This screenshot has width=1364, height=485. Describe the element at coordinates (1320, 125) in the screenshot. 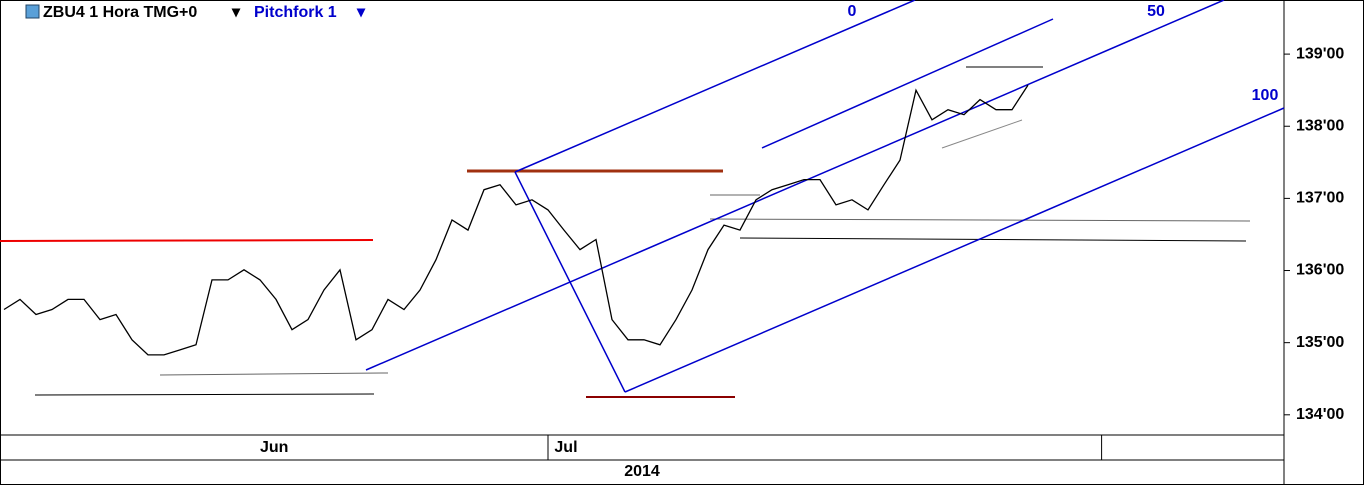

I see `y-tick-label: 138'00` at that location.